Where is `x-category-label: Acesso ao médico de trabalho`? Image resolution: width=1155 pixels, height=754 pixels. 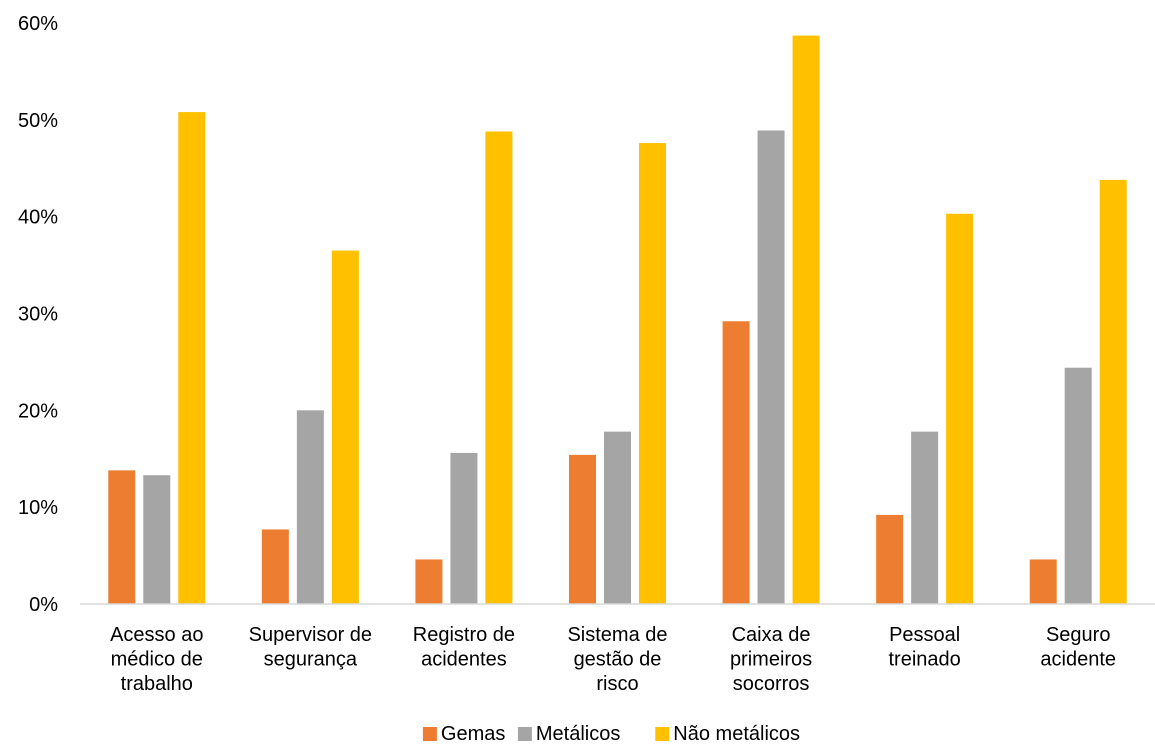 x-category-label: Acesso ao médico de trabalho is located at coordinates (156, 659).